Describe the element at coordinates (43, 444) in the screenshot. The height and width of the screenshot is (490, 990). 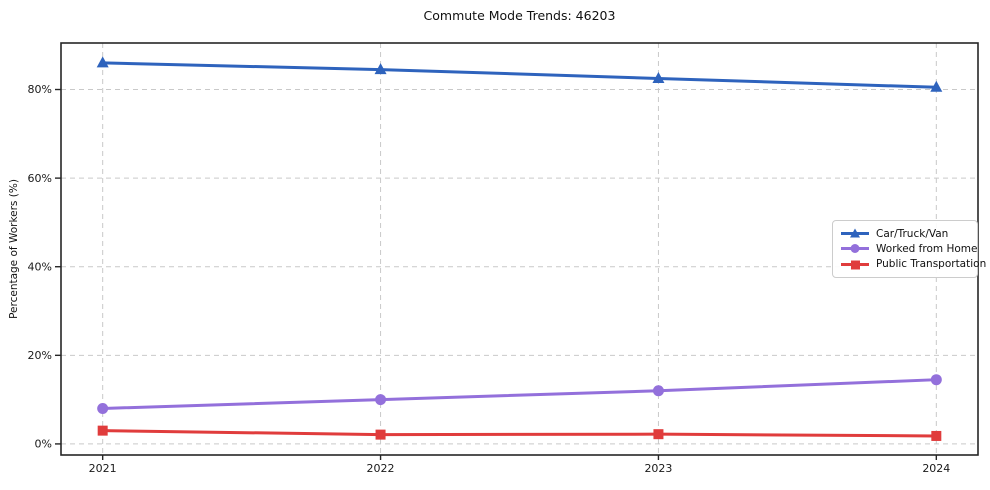
I see `y-tick-label: 0%` at that location.